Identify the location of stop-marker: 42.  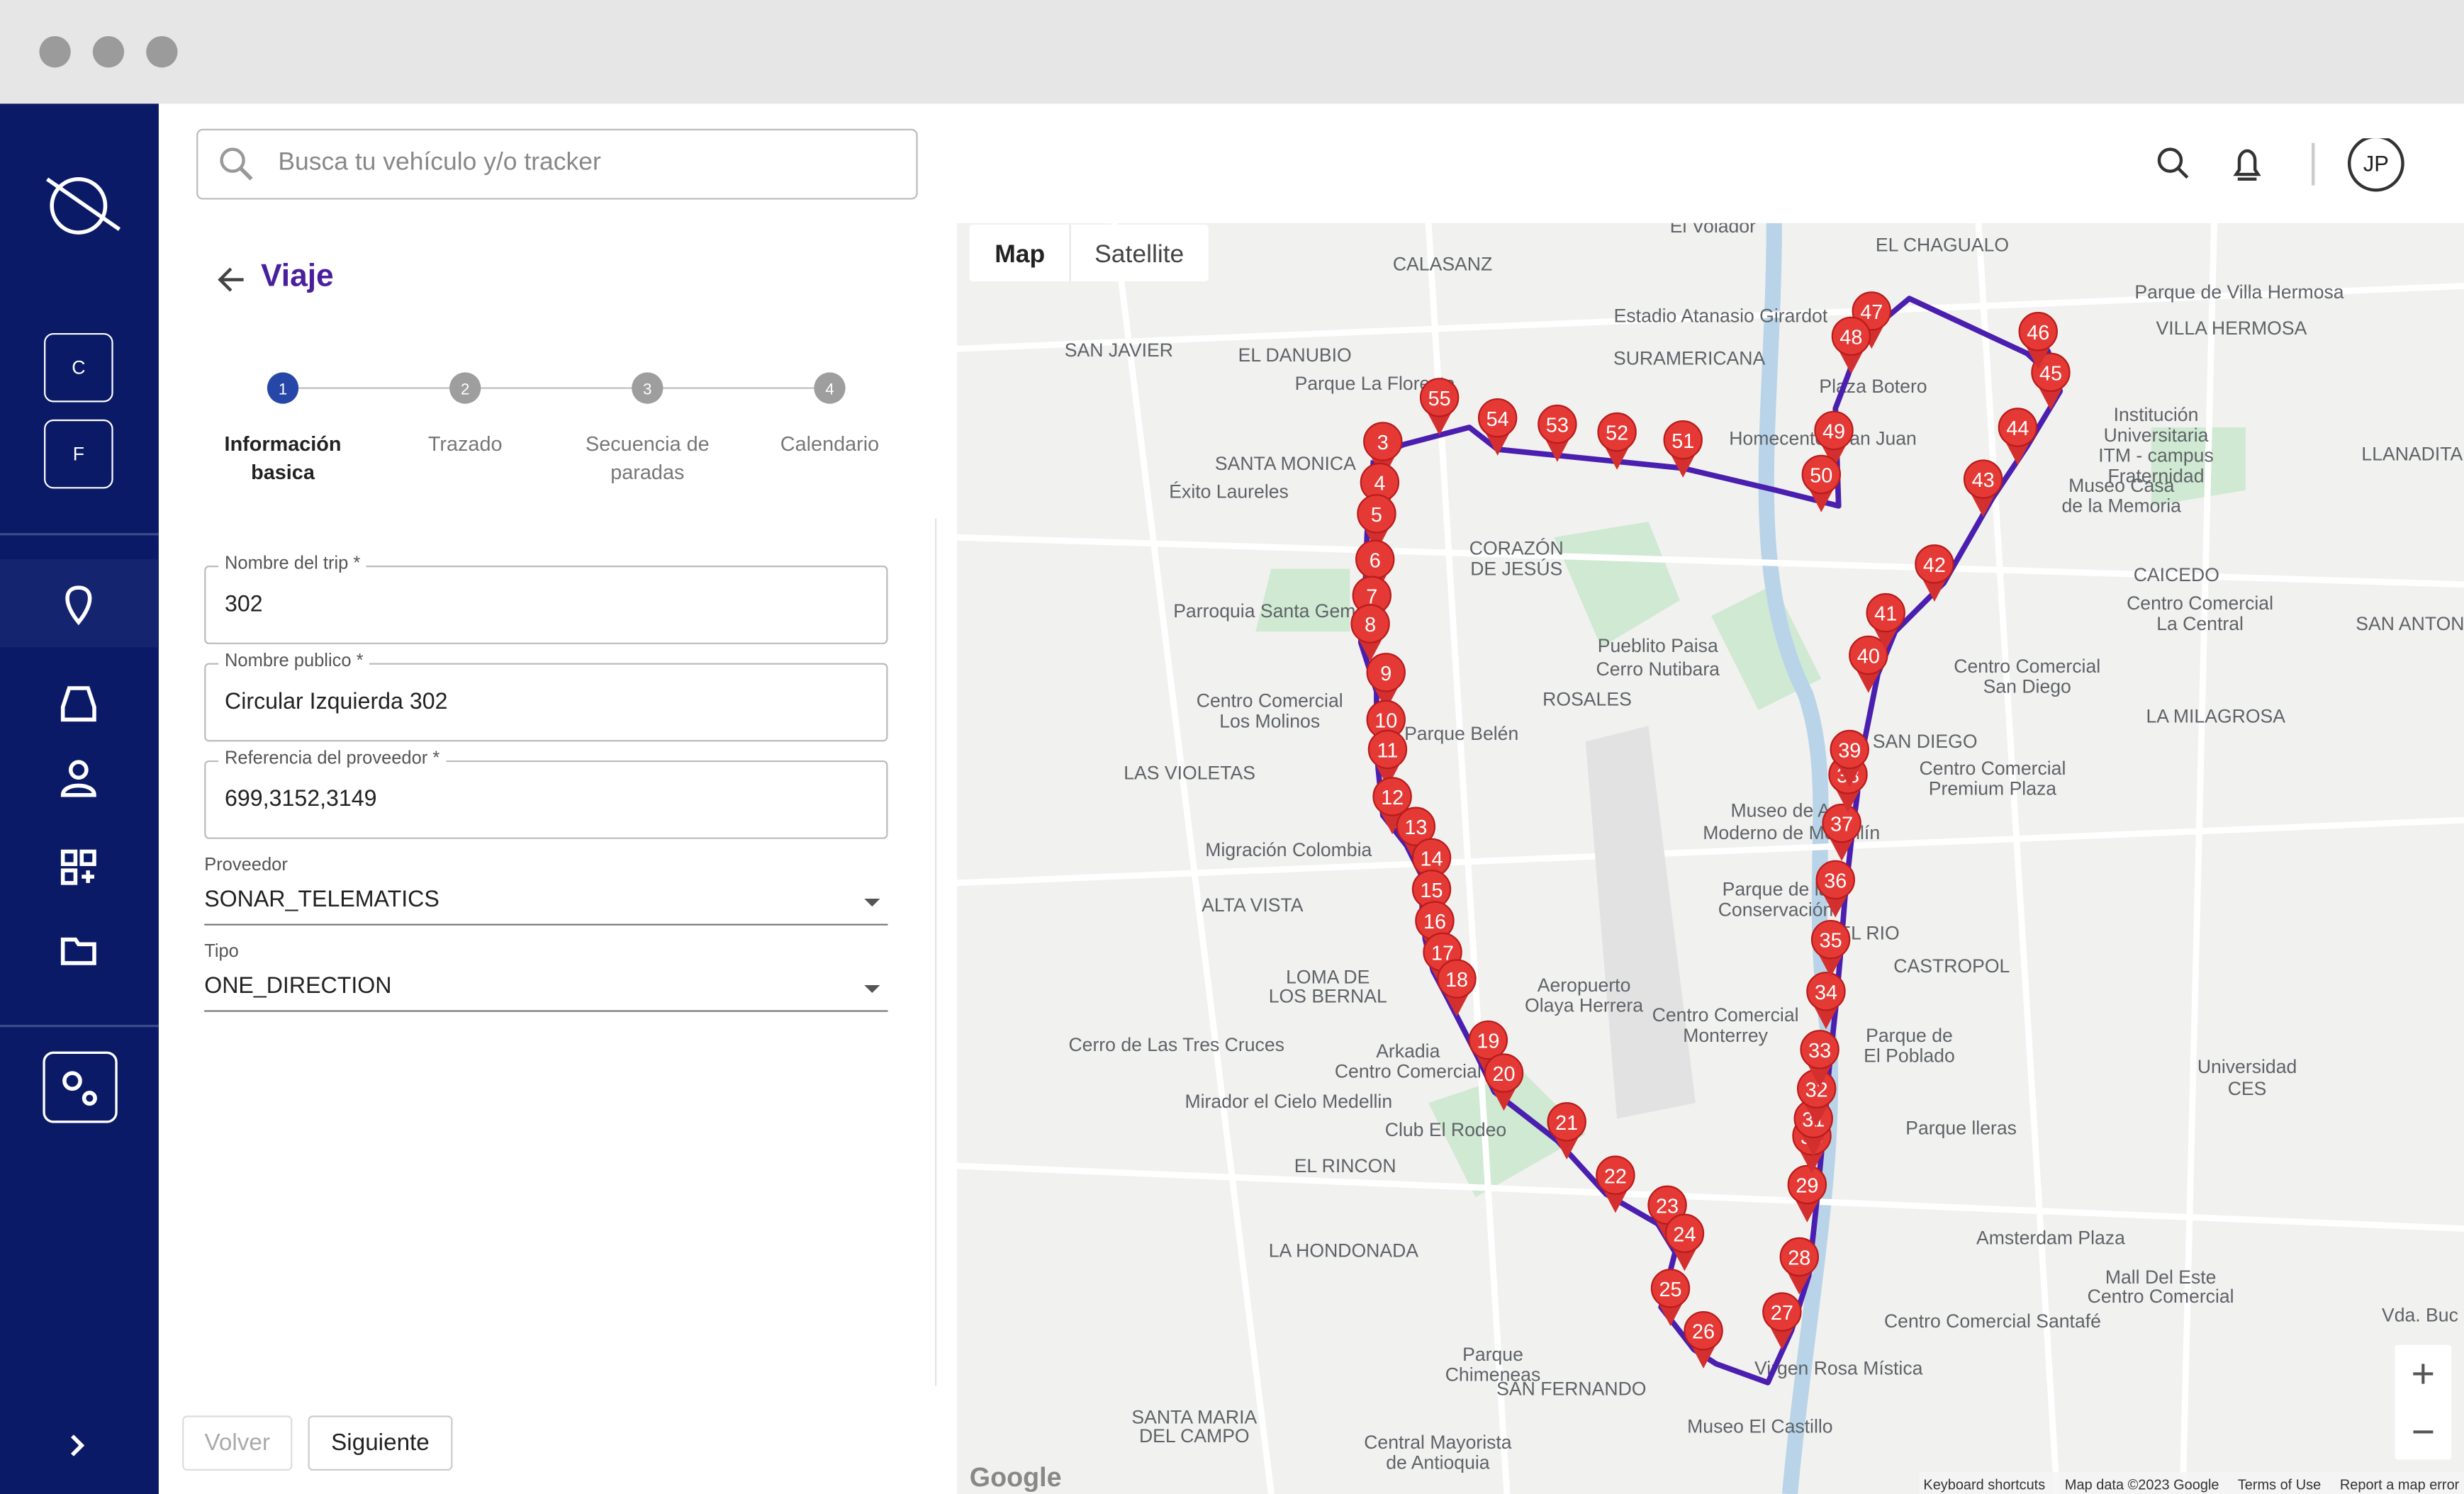
(1934, 573).